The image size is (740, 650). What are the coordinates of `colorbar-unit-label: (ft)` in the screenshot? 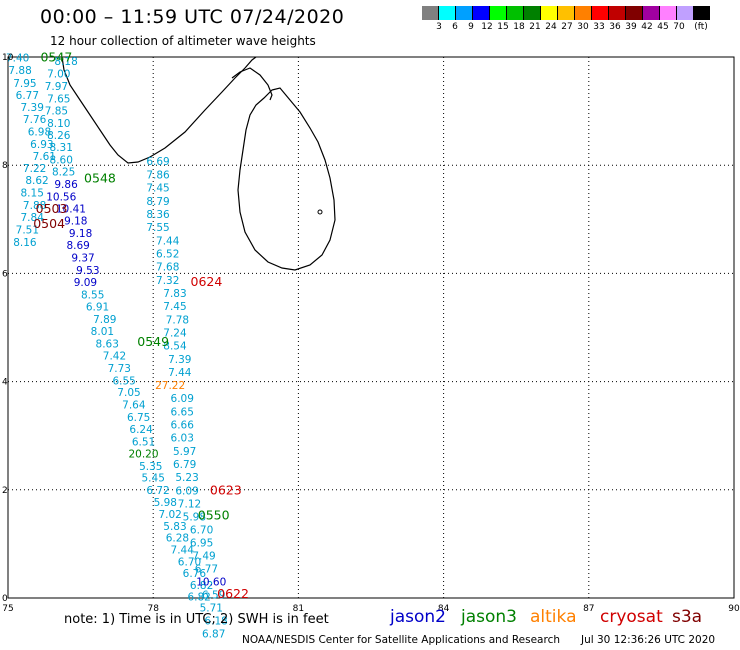 It's located at (701, 27).